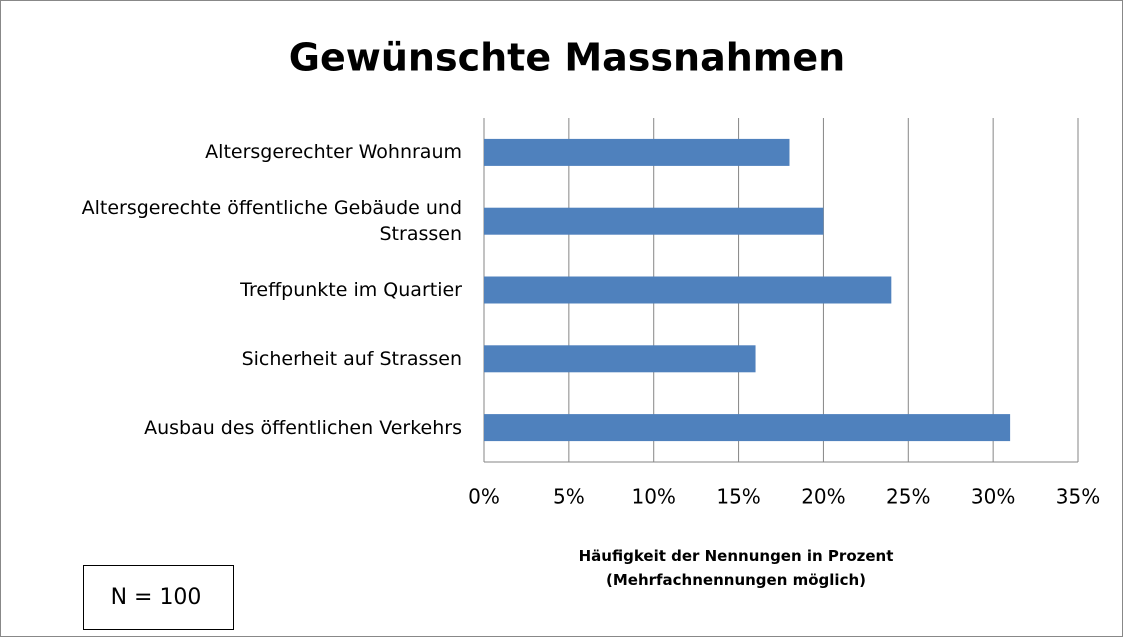 The width and height of the screenshot is (1123, 637). Describe the element at coordinates (1078, 497) in the screenshot. I see `x-tick-label: 35%` at that location.